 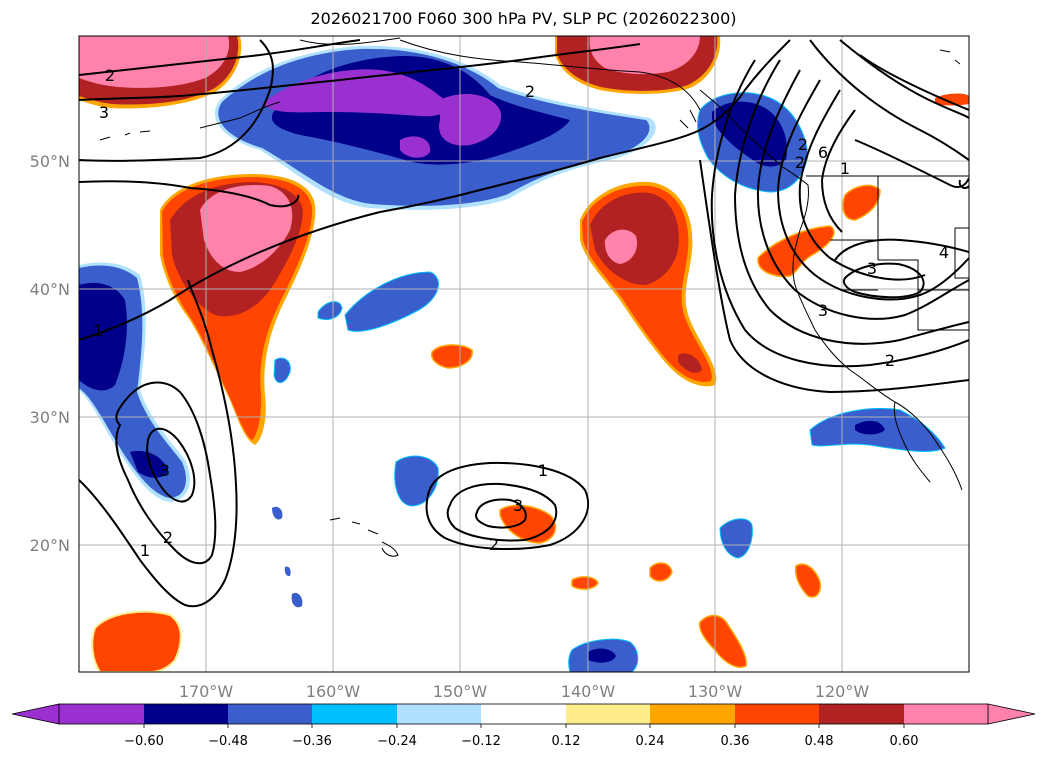 I want to click on colorbar-tick-label: −0.12, so click(x=481, y=741).